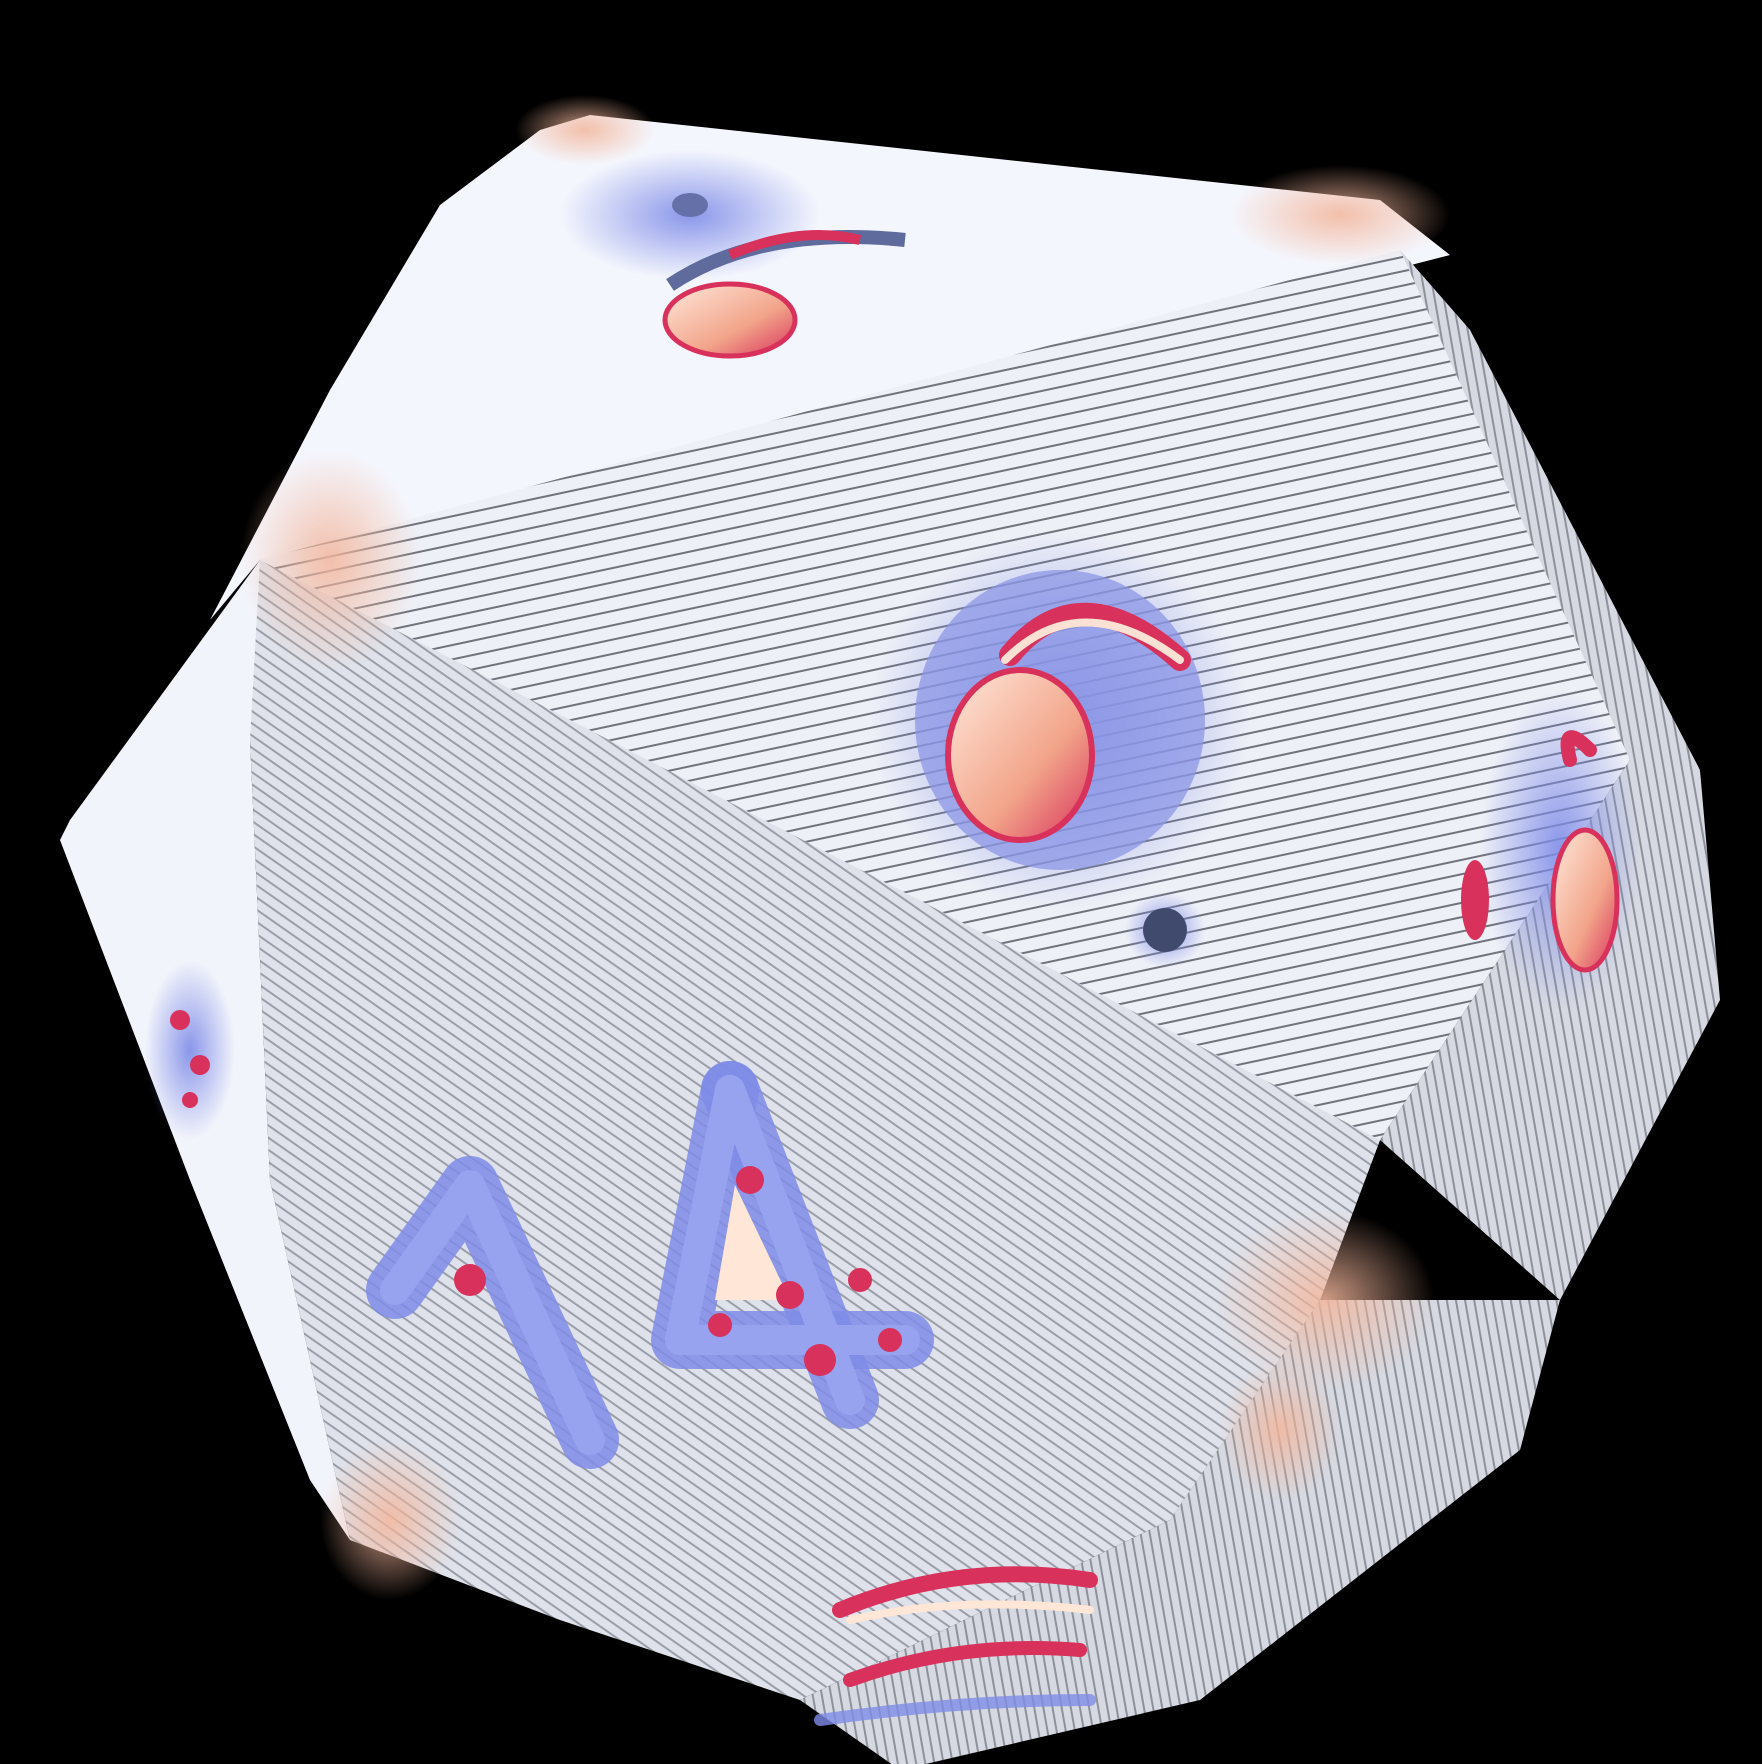  Describe the element at coordinates (1060, 749) in the screenshot. I see `upper-right-face-number-6-dot` at that location.